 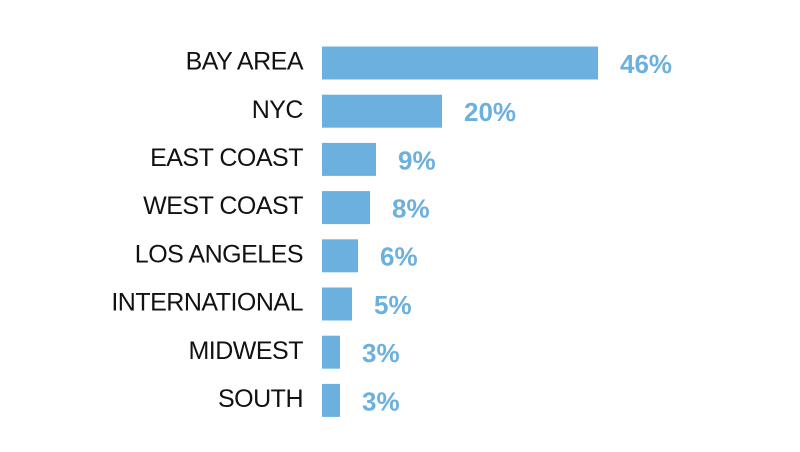 What do you see at coordinates (245, 351) in the screenshot?
I see `category-label: MIDWEST` at bounding box center [245, 351].